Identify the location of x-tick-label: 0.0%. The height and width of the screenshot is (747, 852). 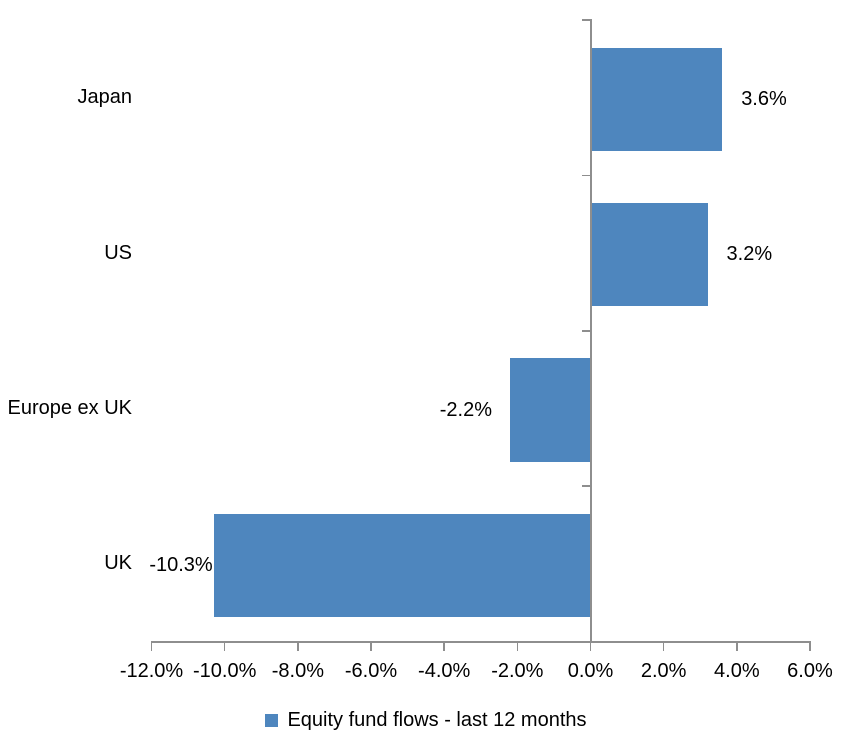
(590, 671).